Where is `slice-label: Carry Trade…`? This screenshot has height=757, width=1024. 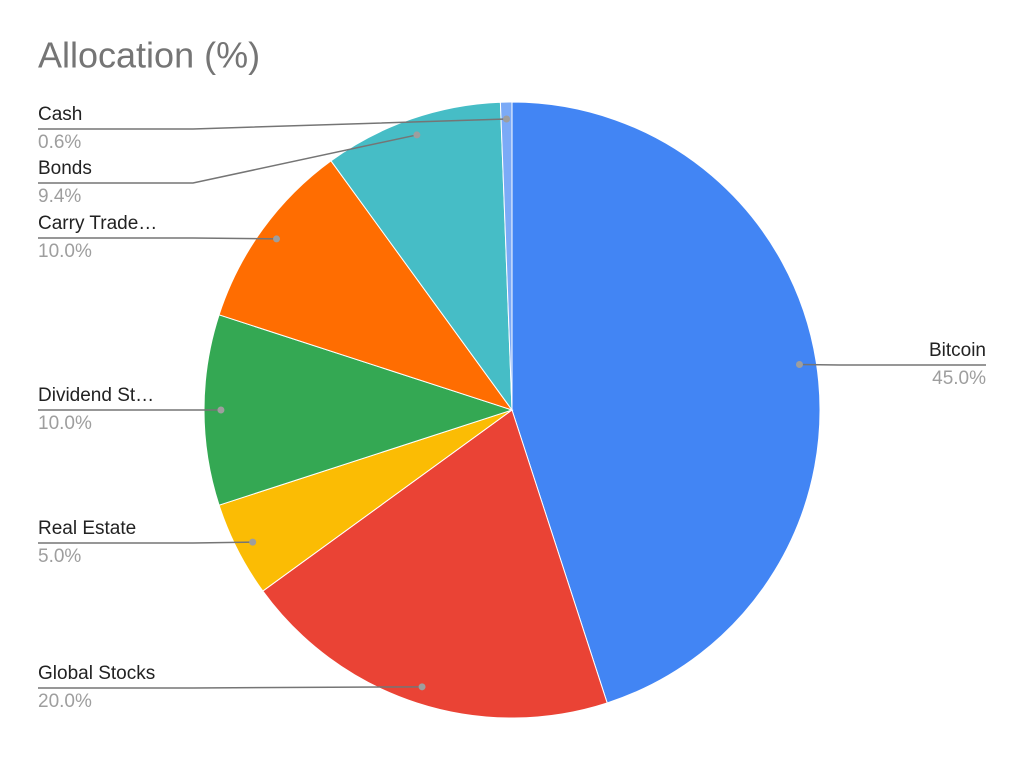 slice-label: Carry Trade… is located at coordinates (97, 223).